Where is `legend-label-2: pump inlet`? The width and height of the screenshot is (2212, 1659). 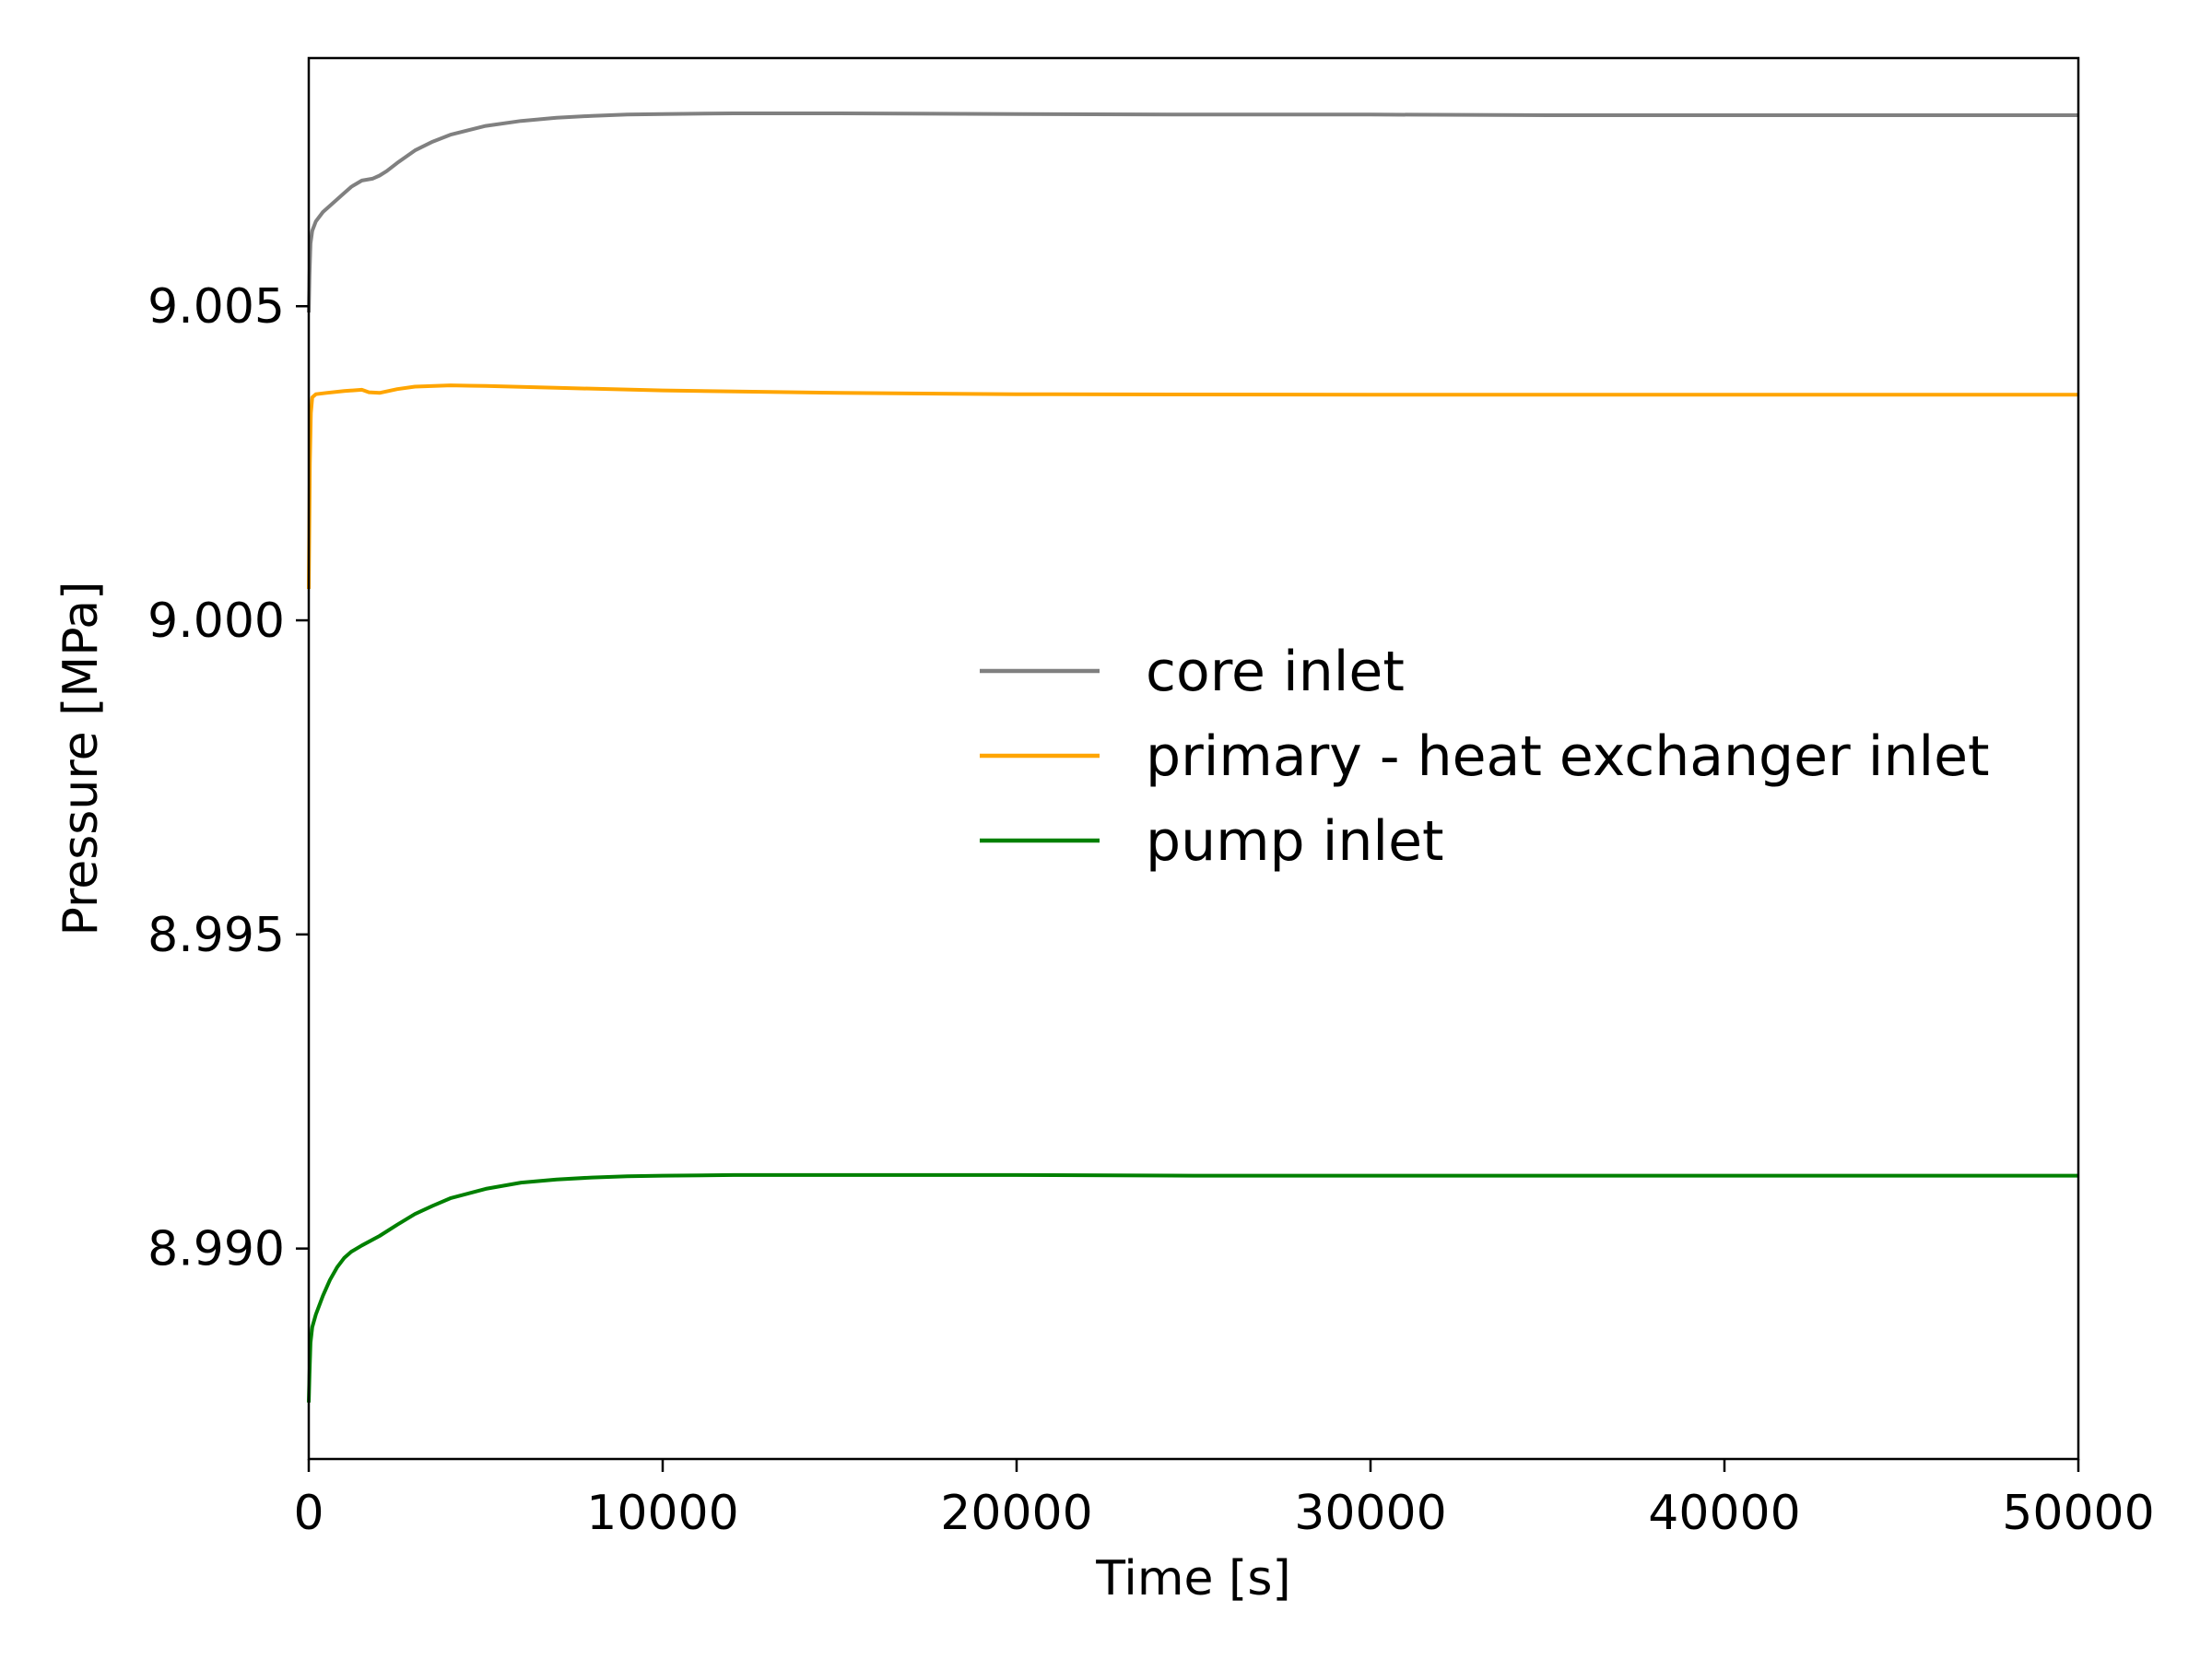
legend-label-2: pump inlet is located at coordinates (1295, 841).